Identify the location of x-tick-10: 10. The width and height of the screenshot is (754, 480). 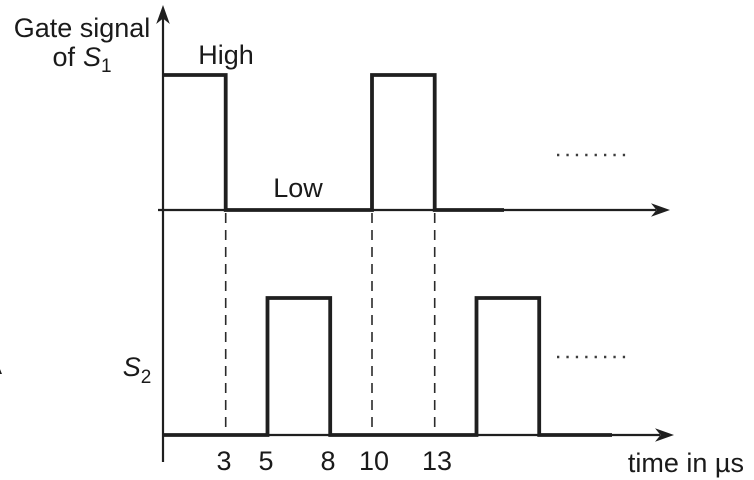
(374, 461).